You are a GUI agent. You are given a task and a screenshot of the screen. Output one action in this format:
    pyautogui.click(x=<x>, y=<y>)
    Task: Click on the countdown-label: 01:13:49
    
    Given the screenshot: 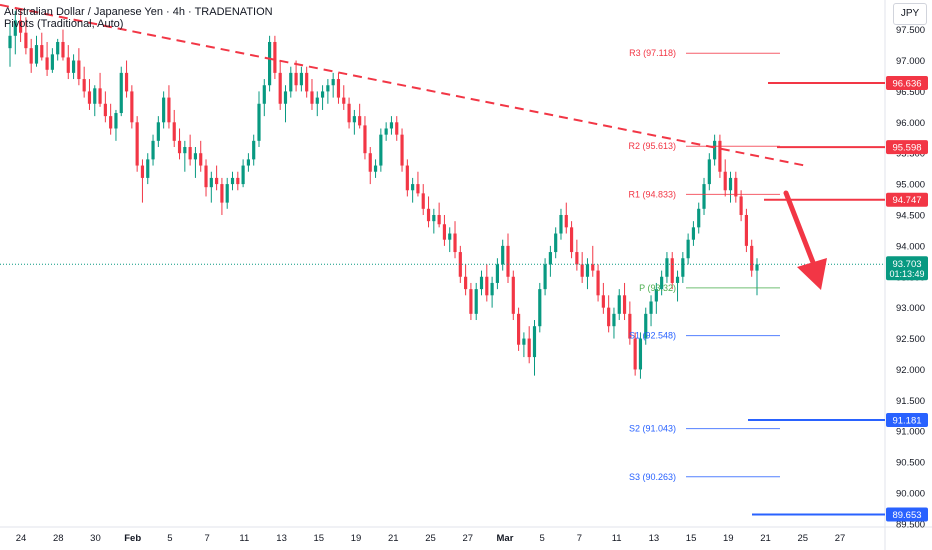 What is the action you would take?
    pyautogui.click(x=906, y=274)
    